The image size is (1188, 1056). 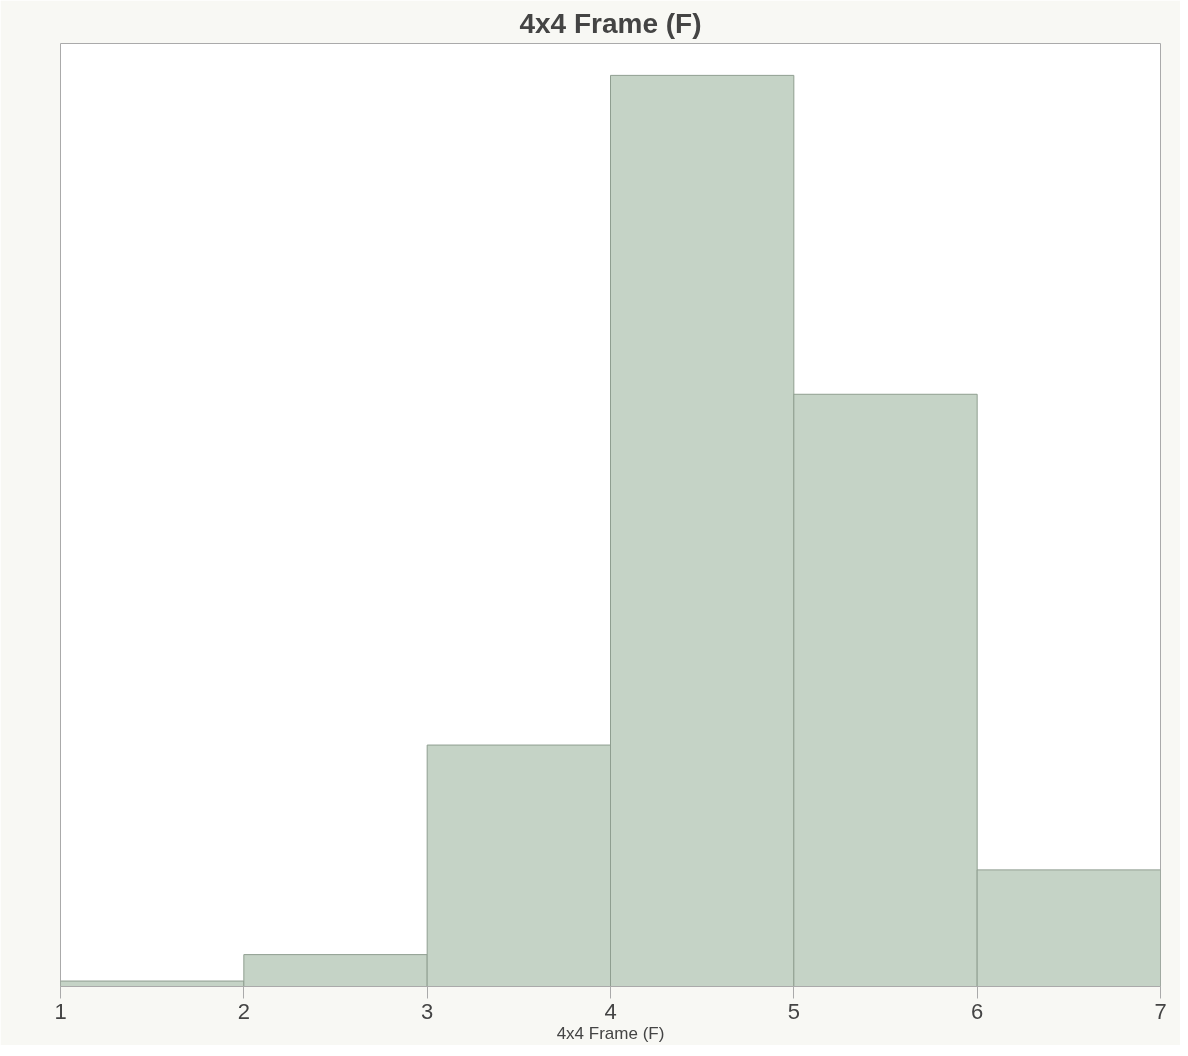 I want to click on x-tick-label: 5, so click(x=793, y=1011).